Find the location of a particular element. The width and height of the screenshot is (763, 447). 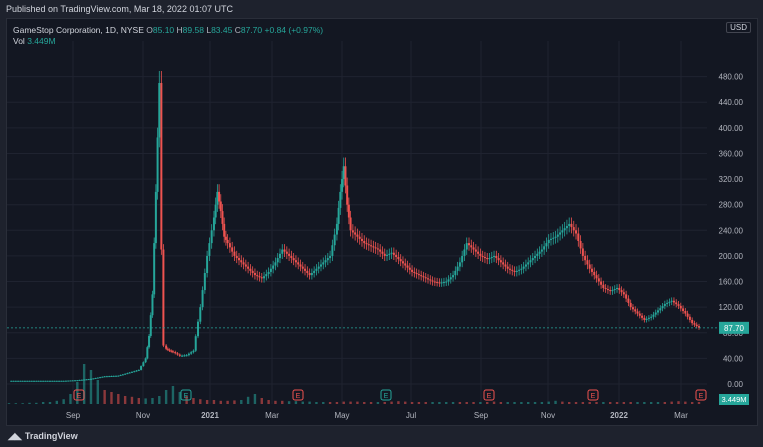

volume-badge is located at coordinates (734, 399).